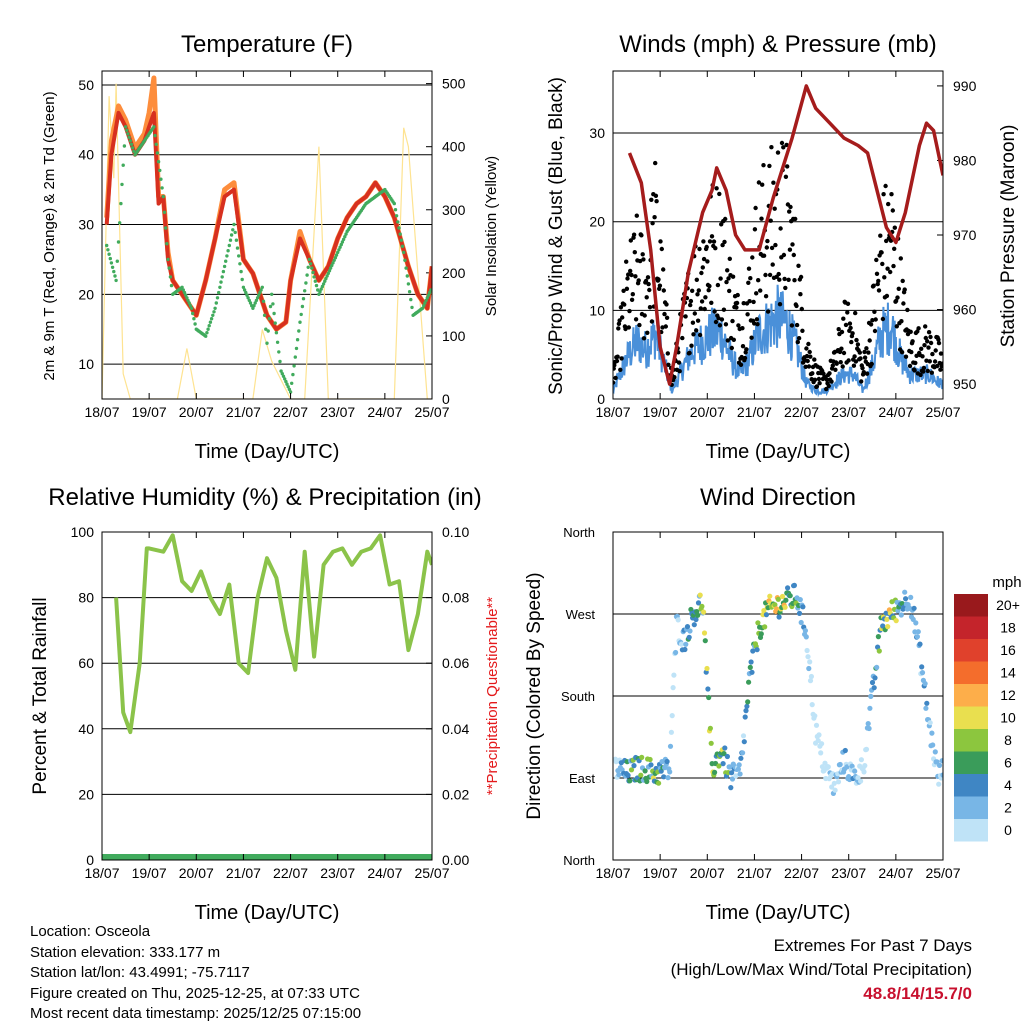 The image size is (1024, 1025). Describe the element at coordinates (454, 210) in the screenshot. I see `y2-tick-label: 300` at that location.